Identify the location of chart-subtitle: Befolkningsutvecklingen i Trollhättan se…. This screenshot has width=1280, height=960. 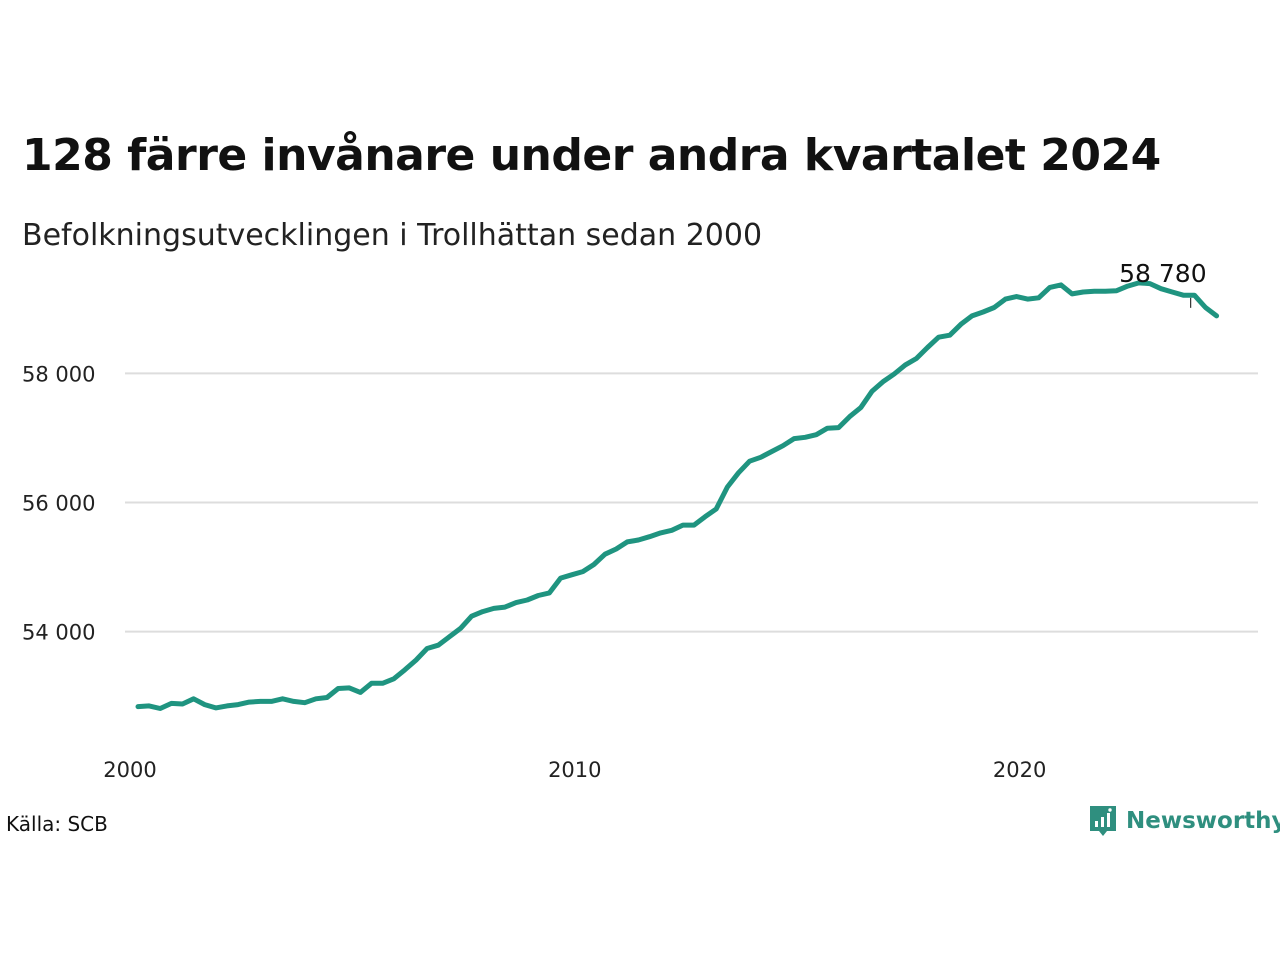
(392, 235).